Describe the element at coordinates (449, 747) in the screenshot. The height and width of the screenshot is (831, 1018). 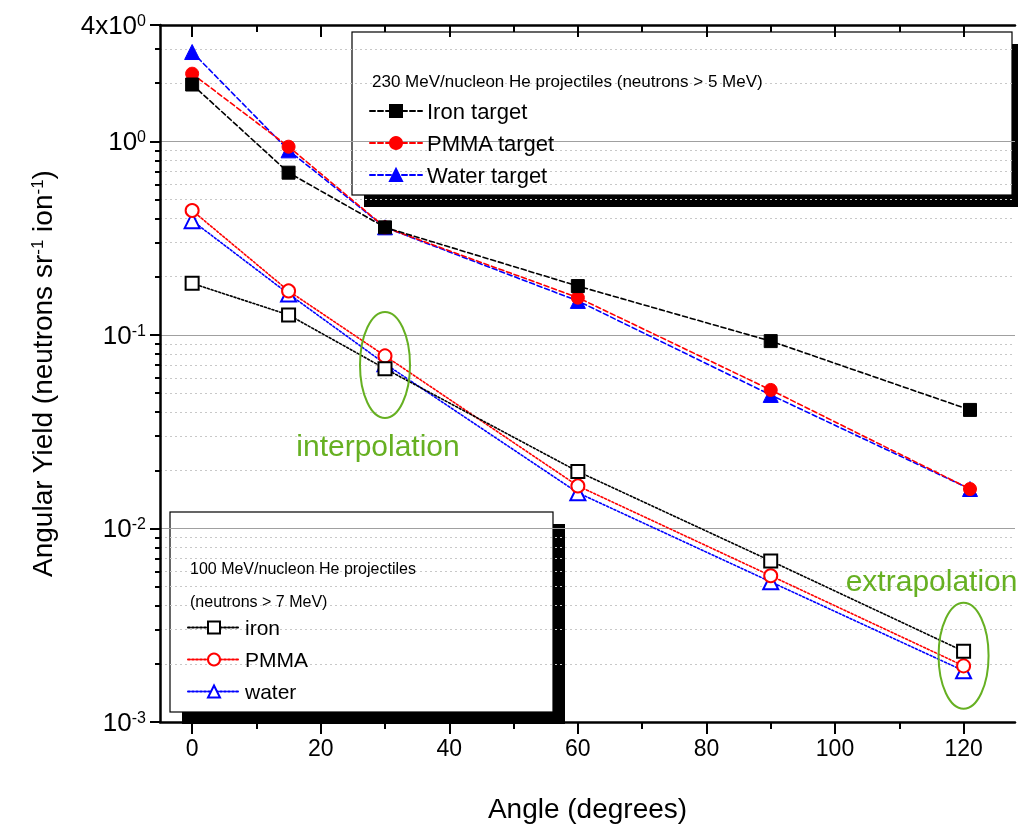
I see `x-tick-label: 40` at that location.